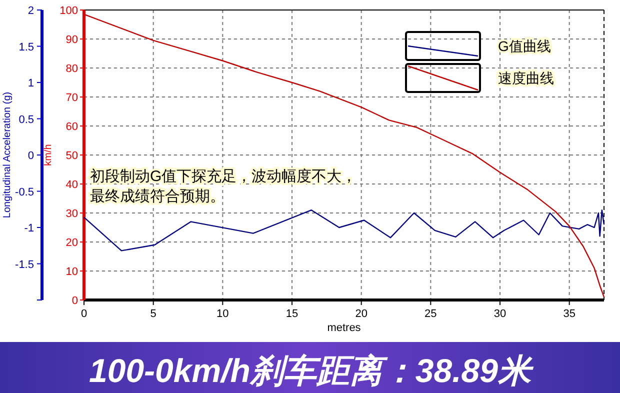 The height and width of the screenshot is (393, 620). I want to click on legend-label: G值曲线, so click(524, 46).